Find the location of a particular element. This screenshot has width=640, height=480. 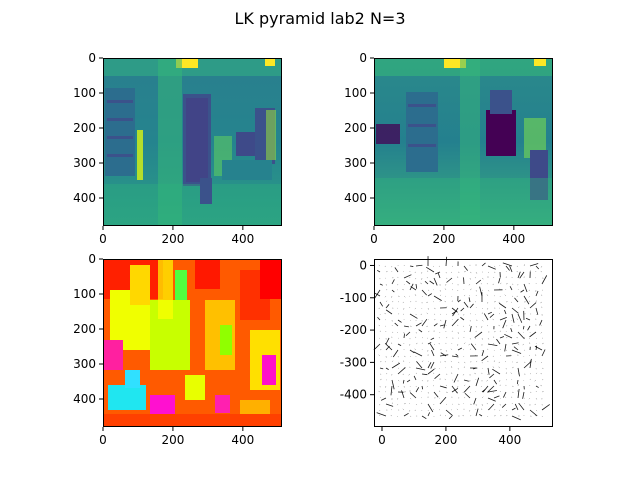

panel-1-ytick-label: 200 is located at coordinates (84, 128).